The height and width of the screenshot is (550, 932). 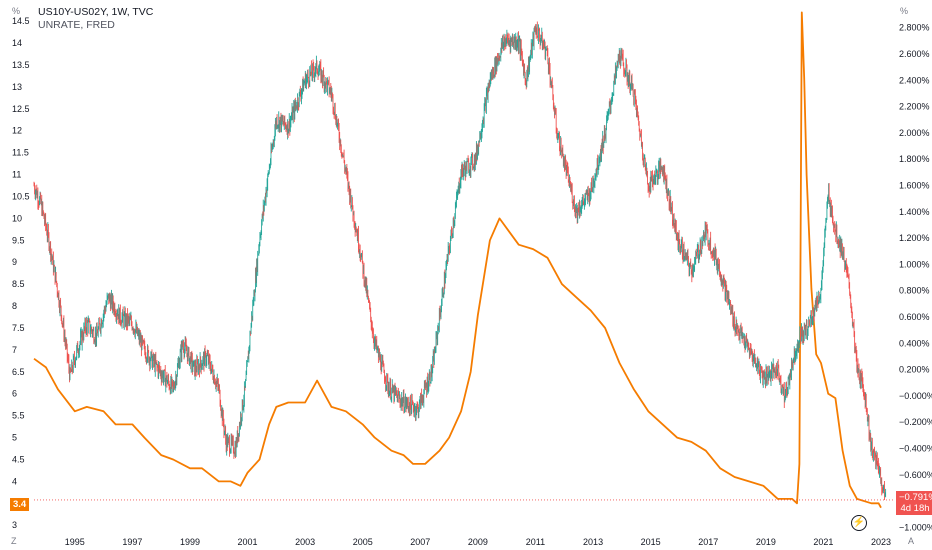 What do you see at coordinates (915, 497) in the screenshot?
I see `right-value-text: −0.791%` at bounding box center [915, 497].